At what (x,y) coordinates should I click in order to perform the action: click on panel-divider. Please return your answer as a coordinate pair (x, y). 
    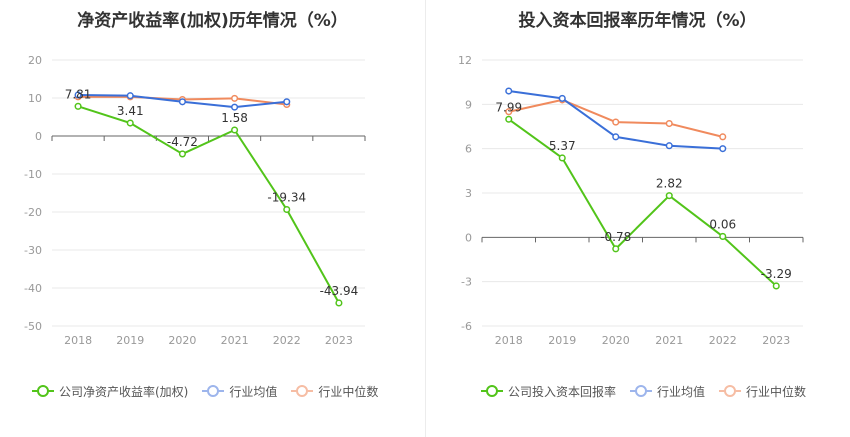
    Looking at the image, I should click on (425, 218).